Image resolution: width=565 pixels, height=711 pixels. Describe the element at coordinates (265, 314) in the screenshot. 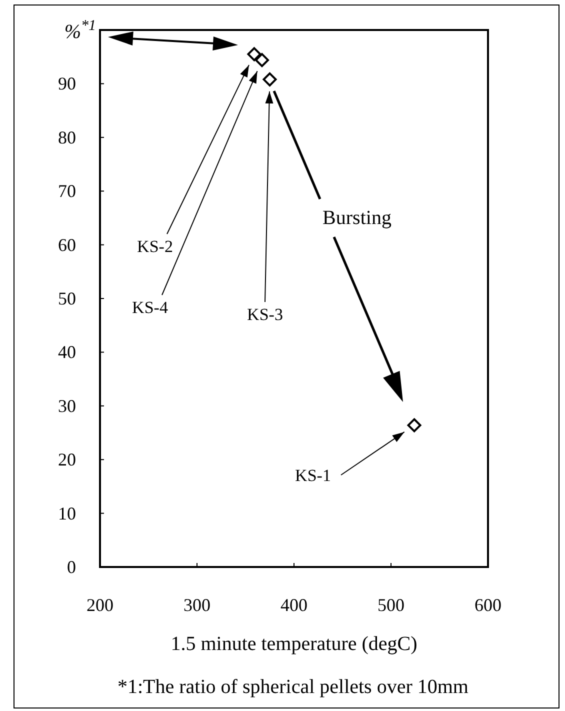

I see `annotation: KS-3` at that location.